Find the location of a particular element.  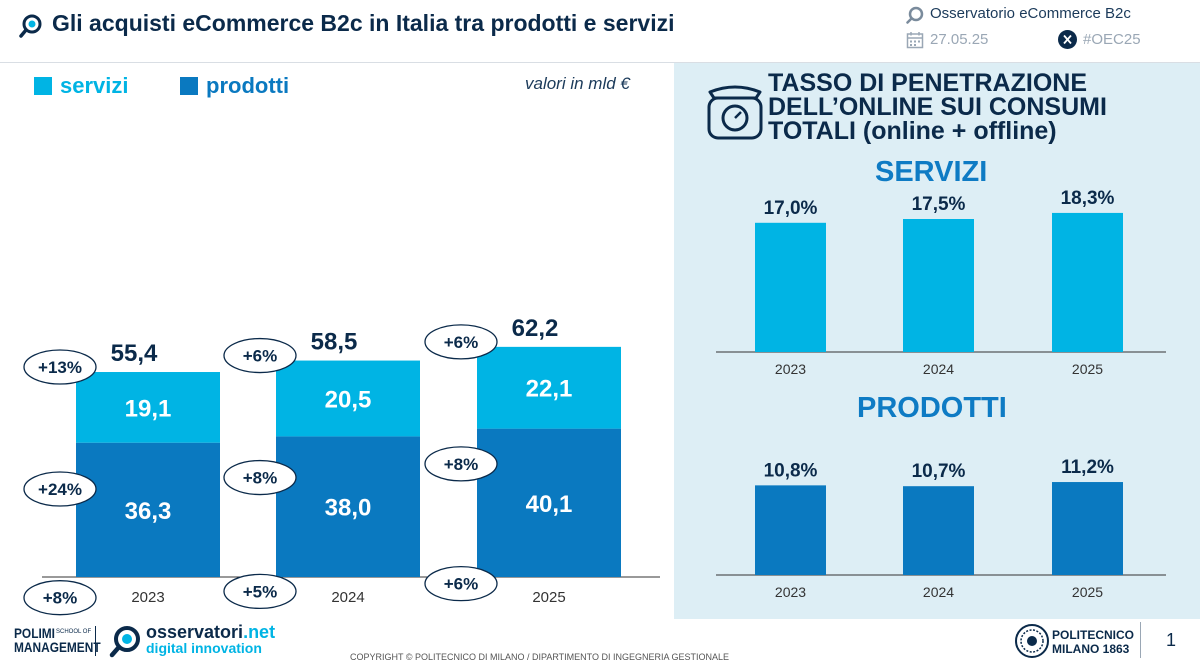

osservatori-brand-domain: .net is located at coordinates (259, 632).